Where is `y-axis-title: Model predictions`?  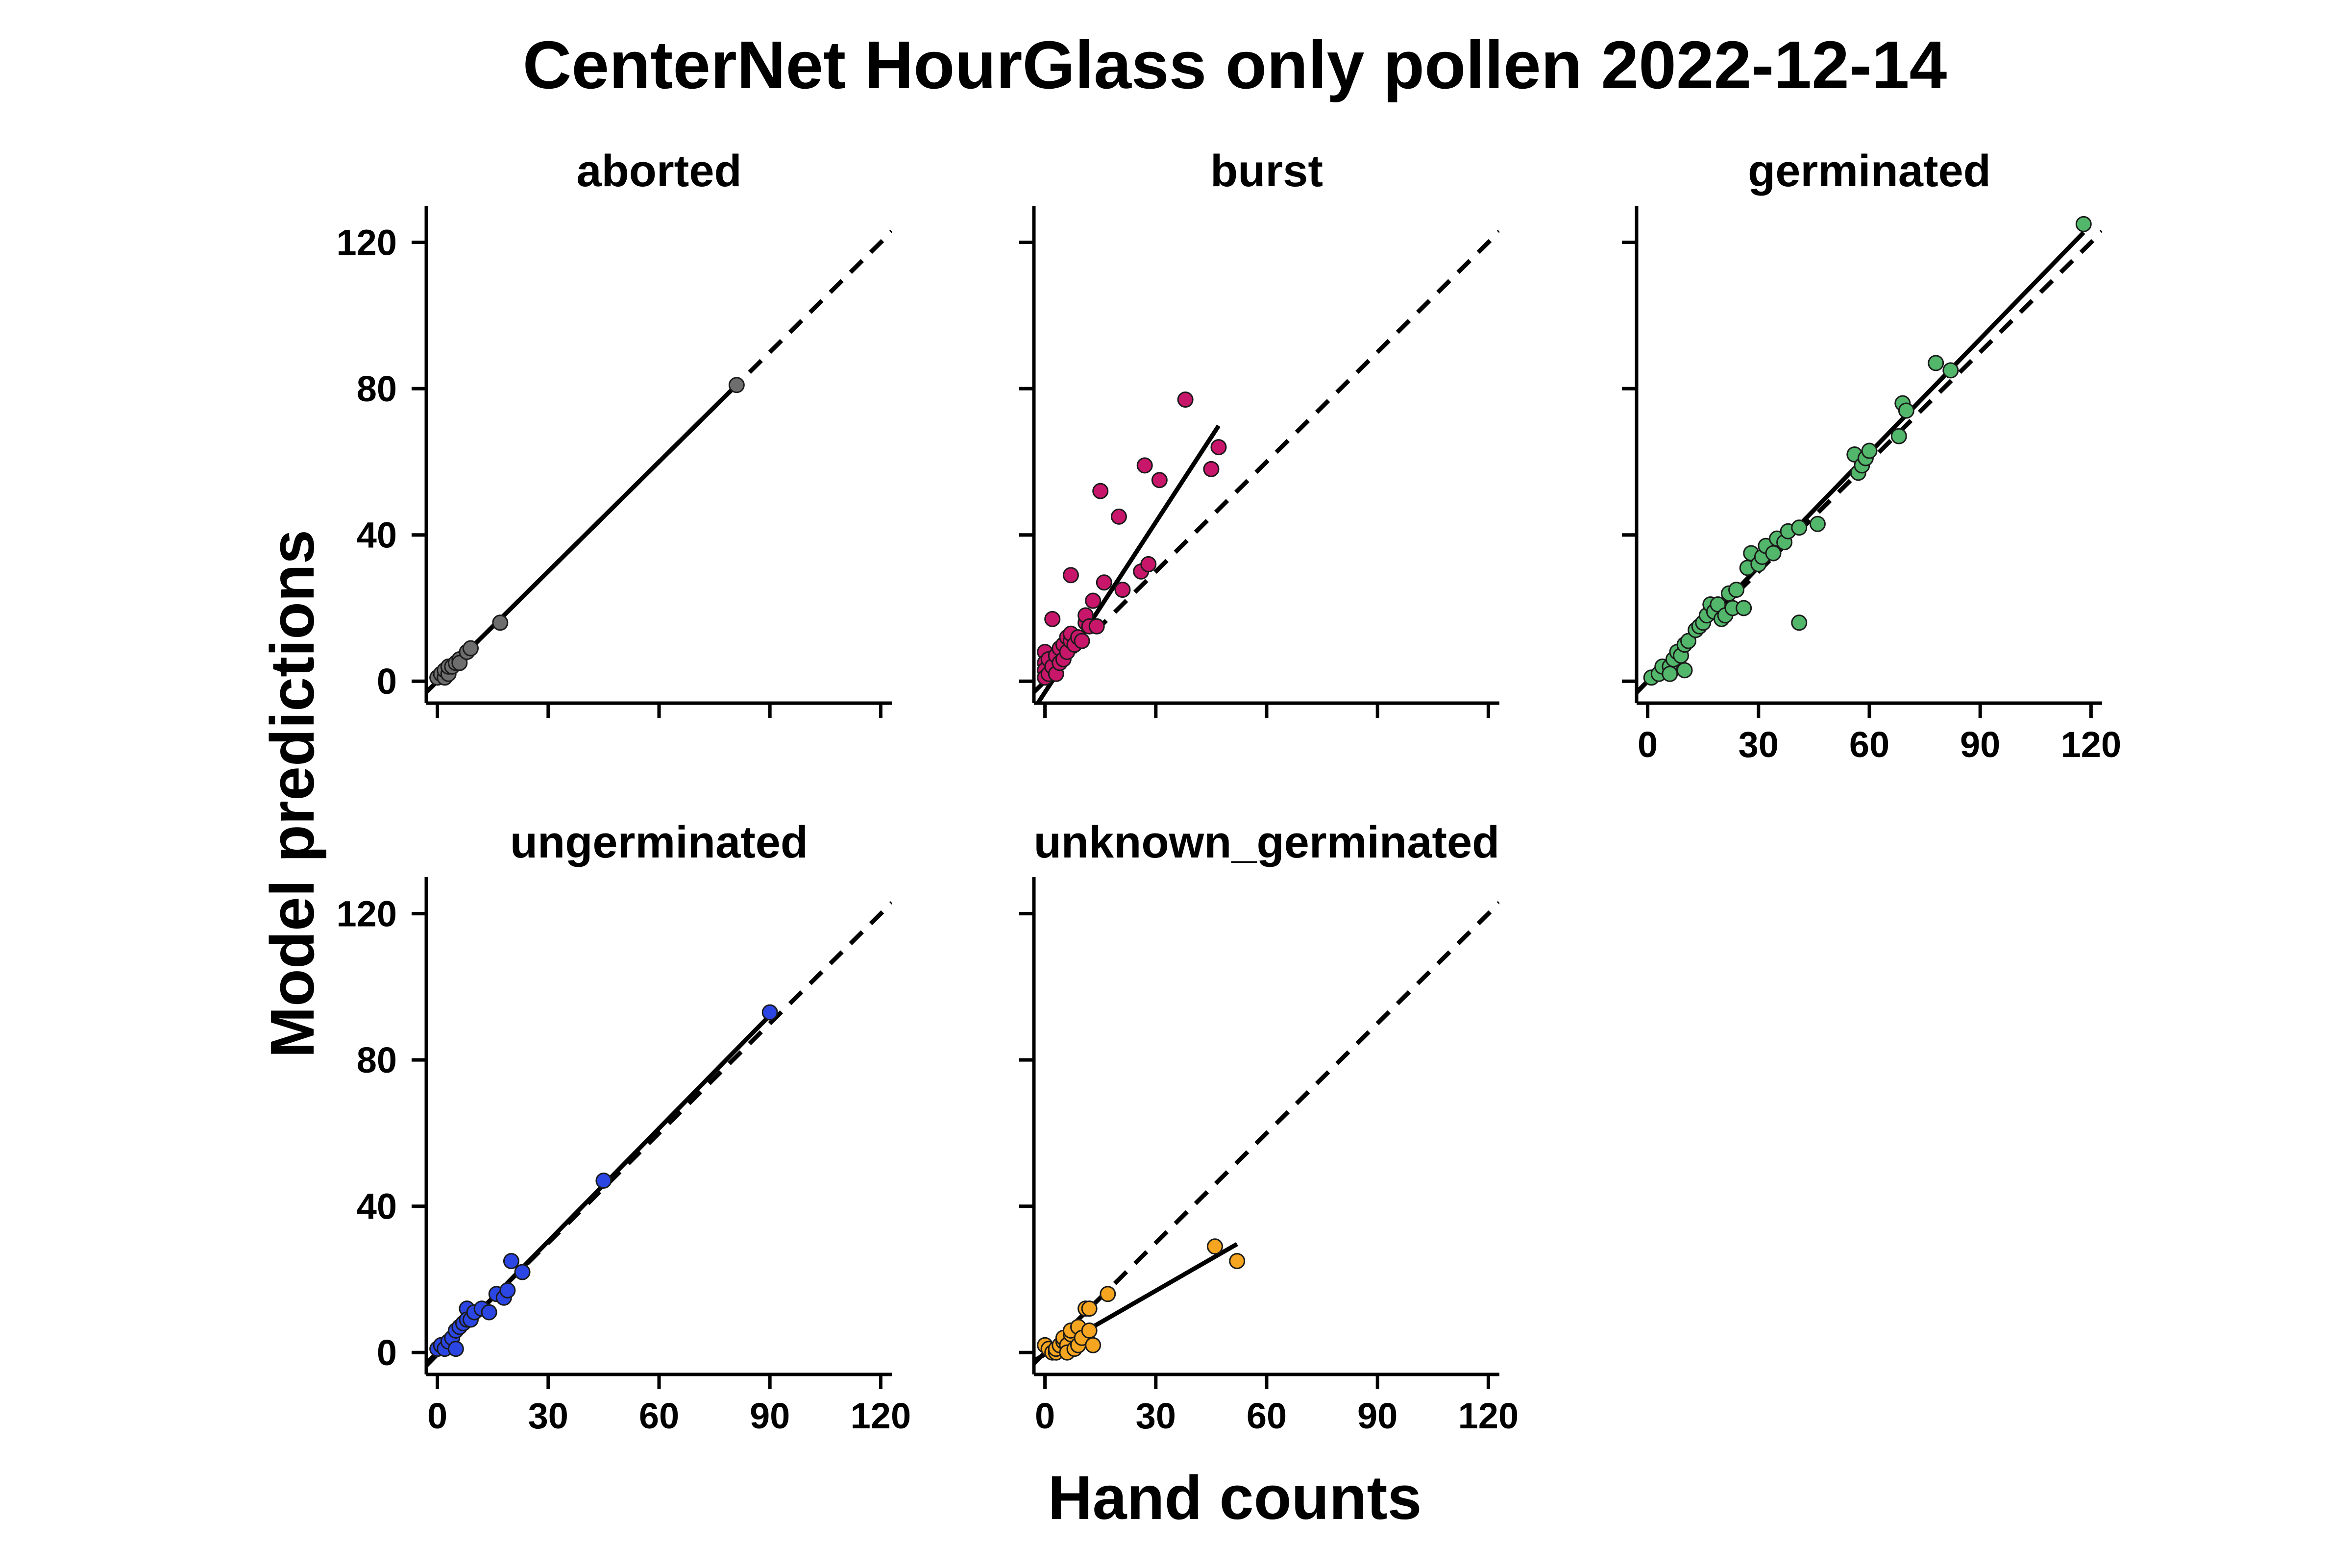 y-axis-title: Model predictions is located at coordinates (292, 794).